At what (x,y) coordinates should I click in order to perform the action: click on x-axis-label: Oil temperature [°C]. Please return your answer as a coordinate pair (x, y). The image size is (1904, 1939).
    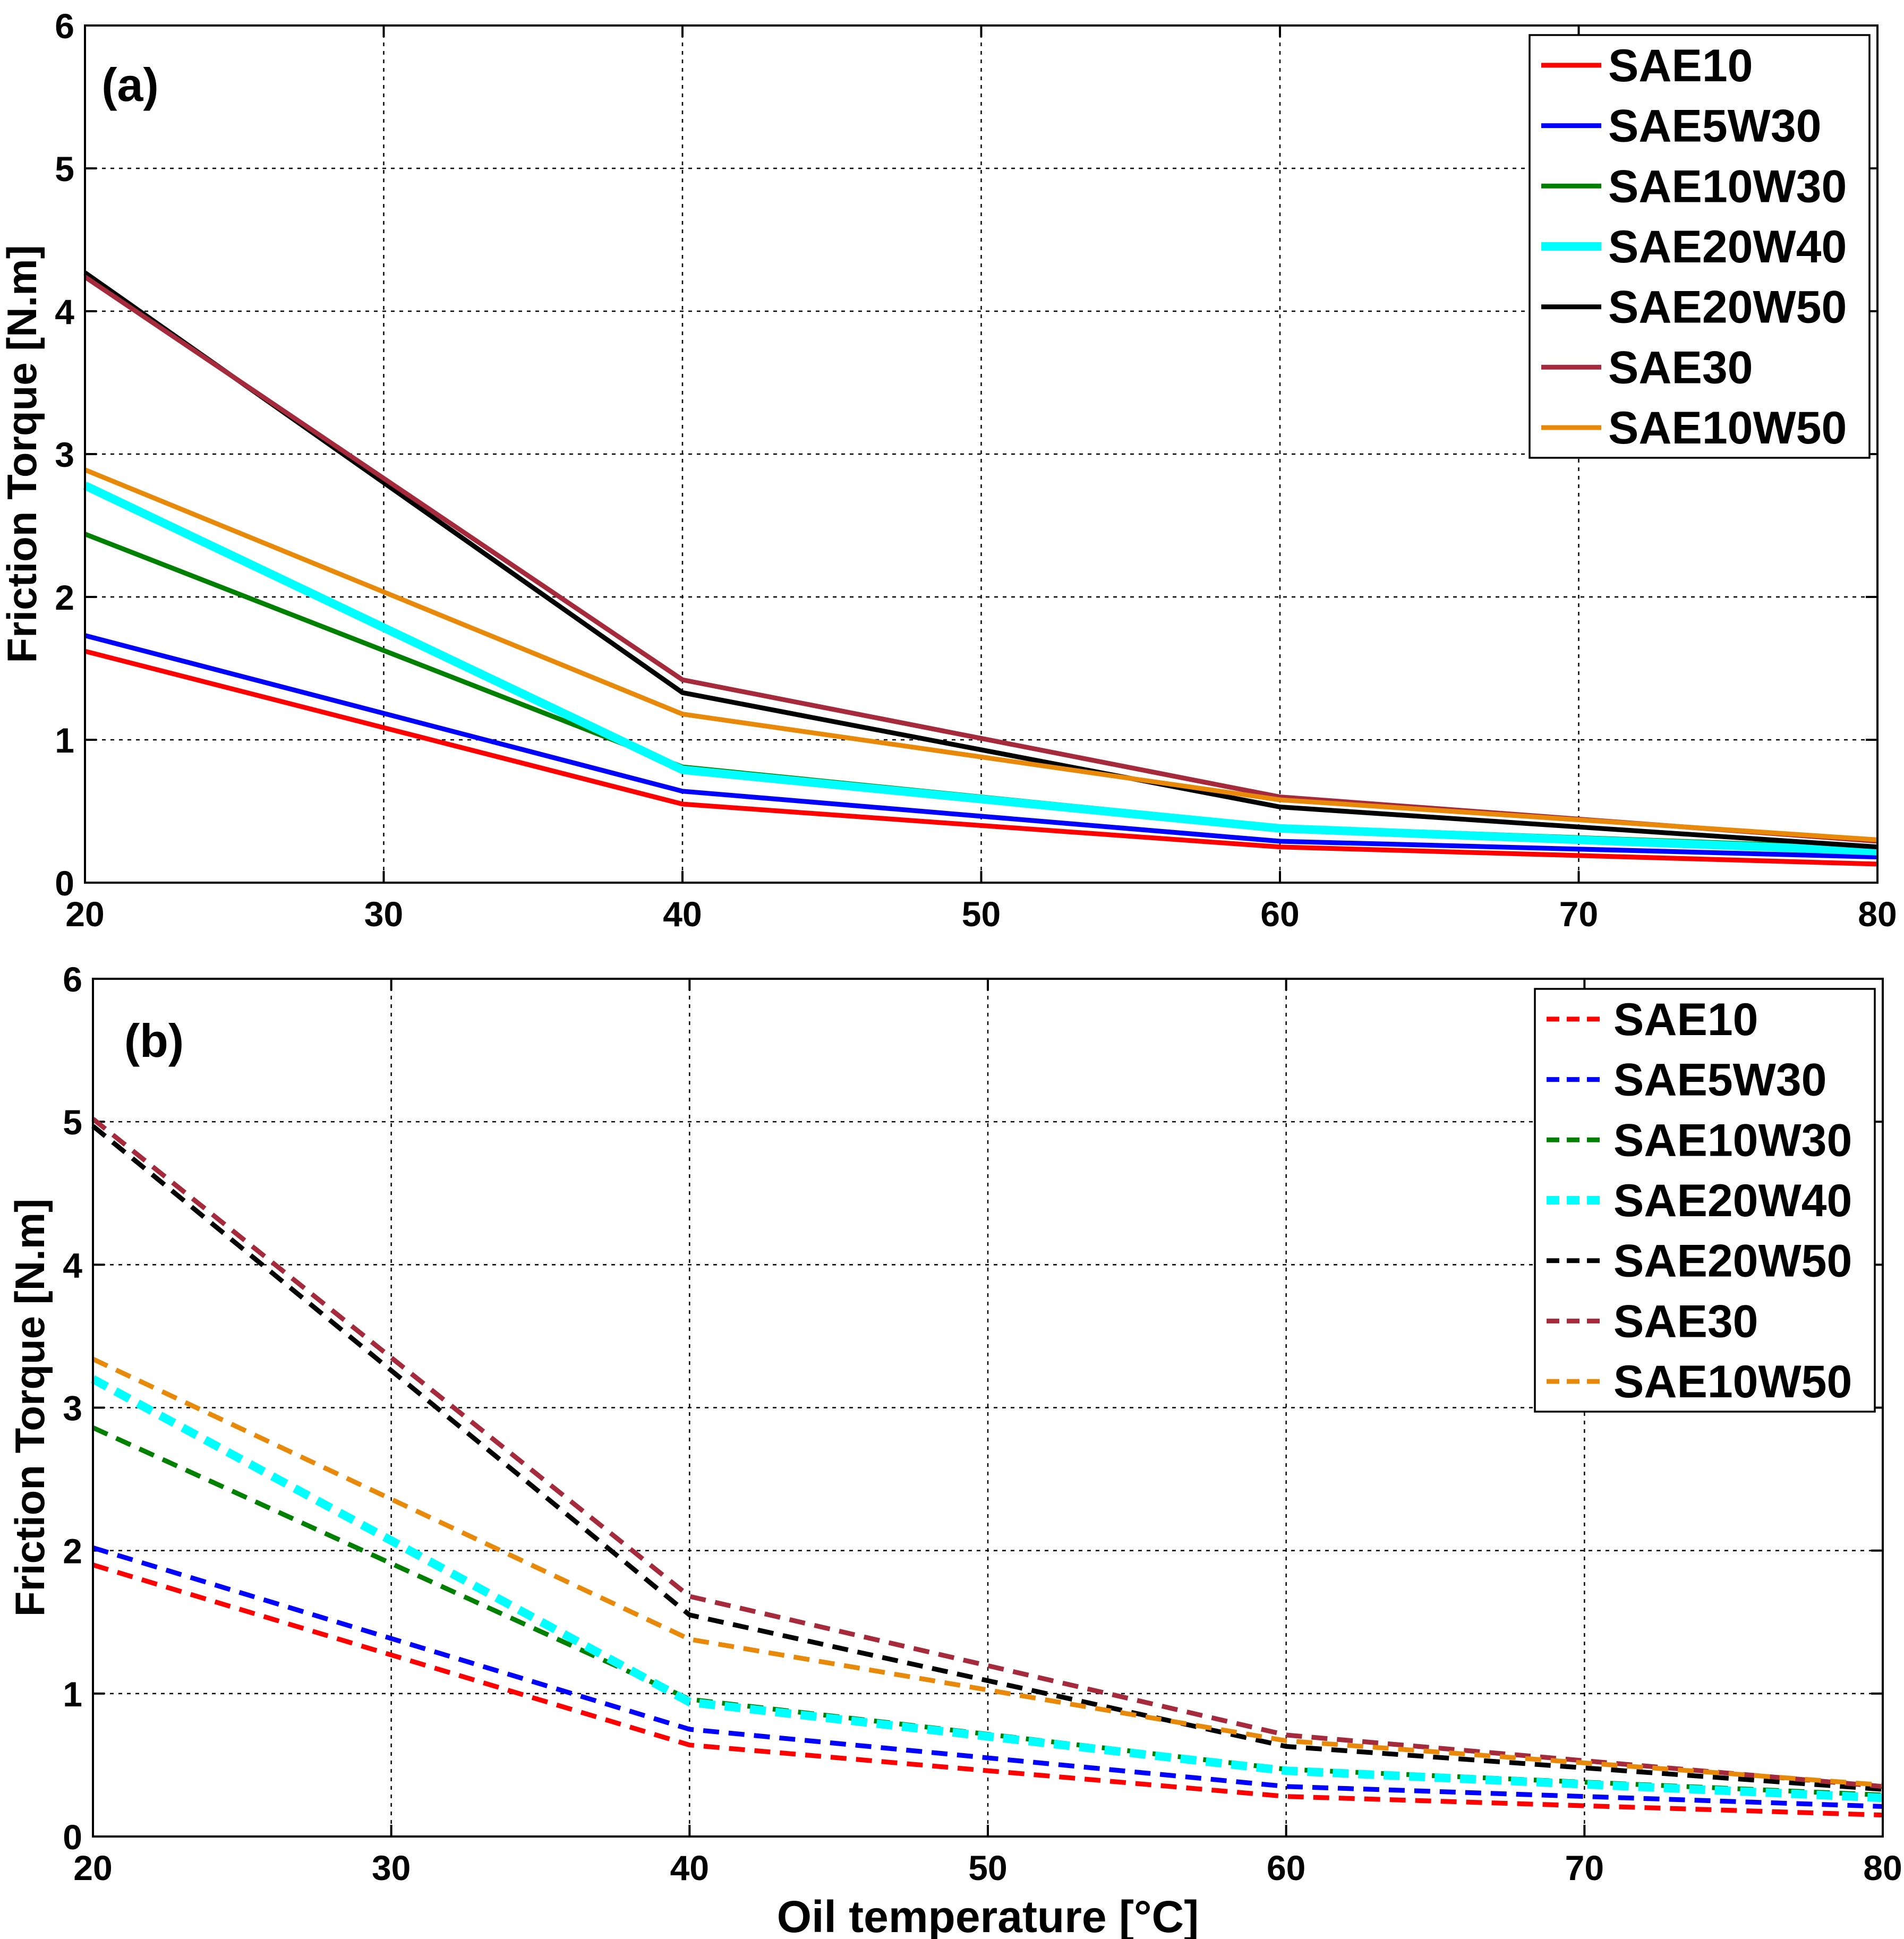
    Looking at the image, I should click on (988, 1915).